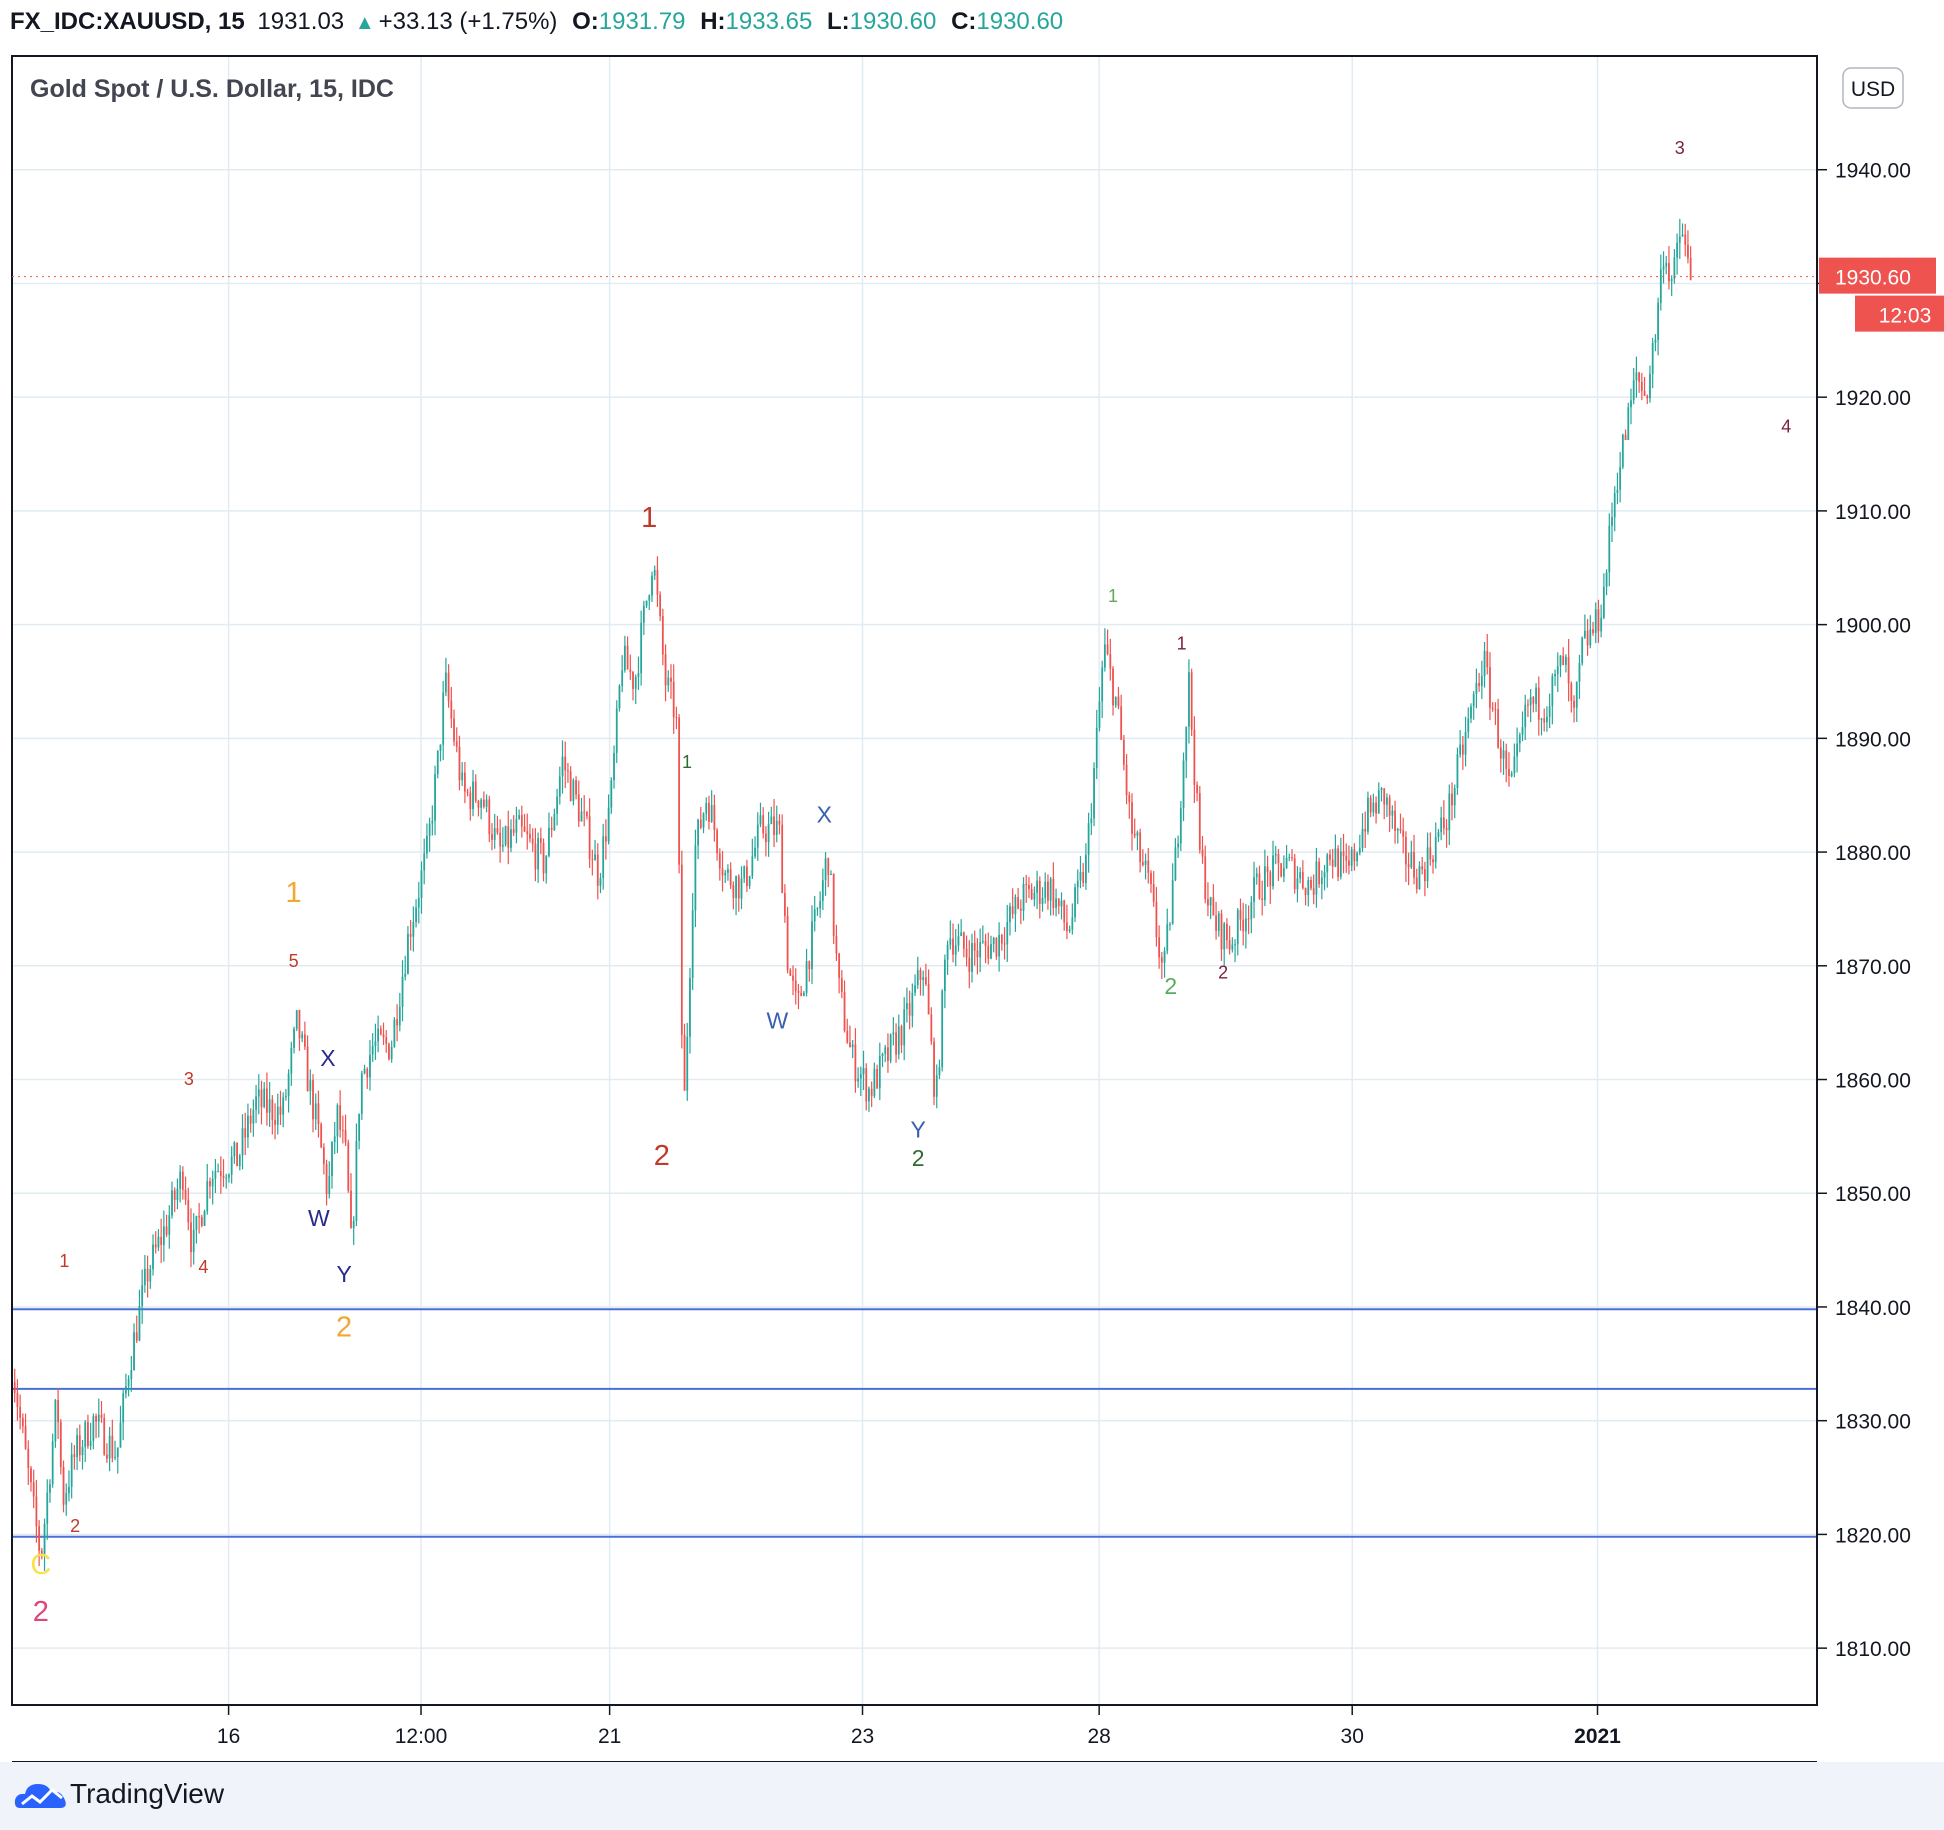  I want to click on y-tick-label: 1910.00, so click(1873, 512).